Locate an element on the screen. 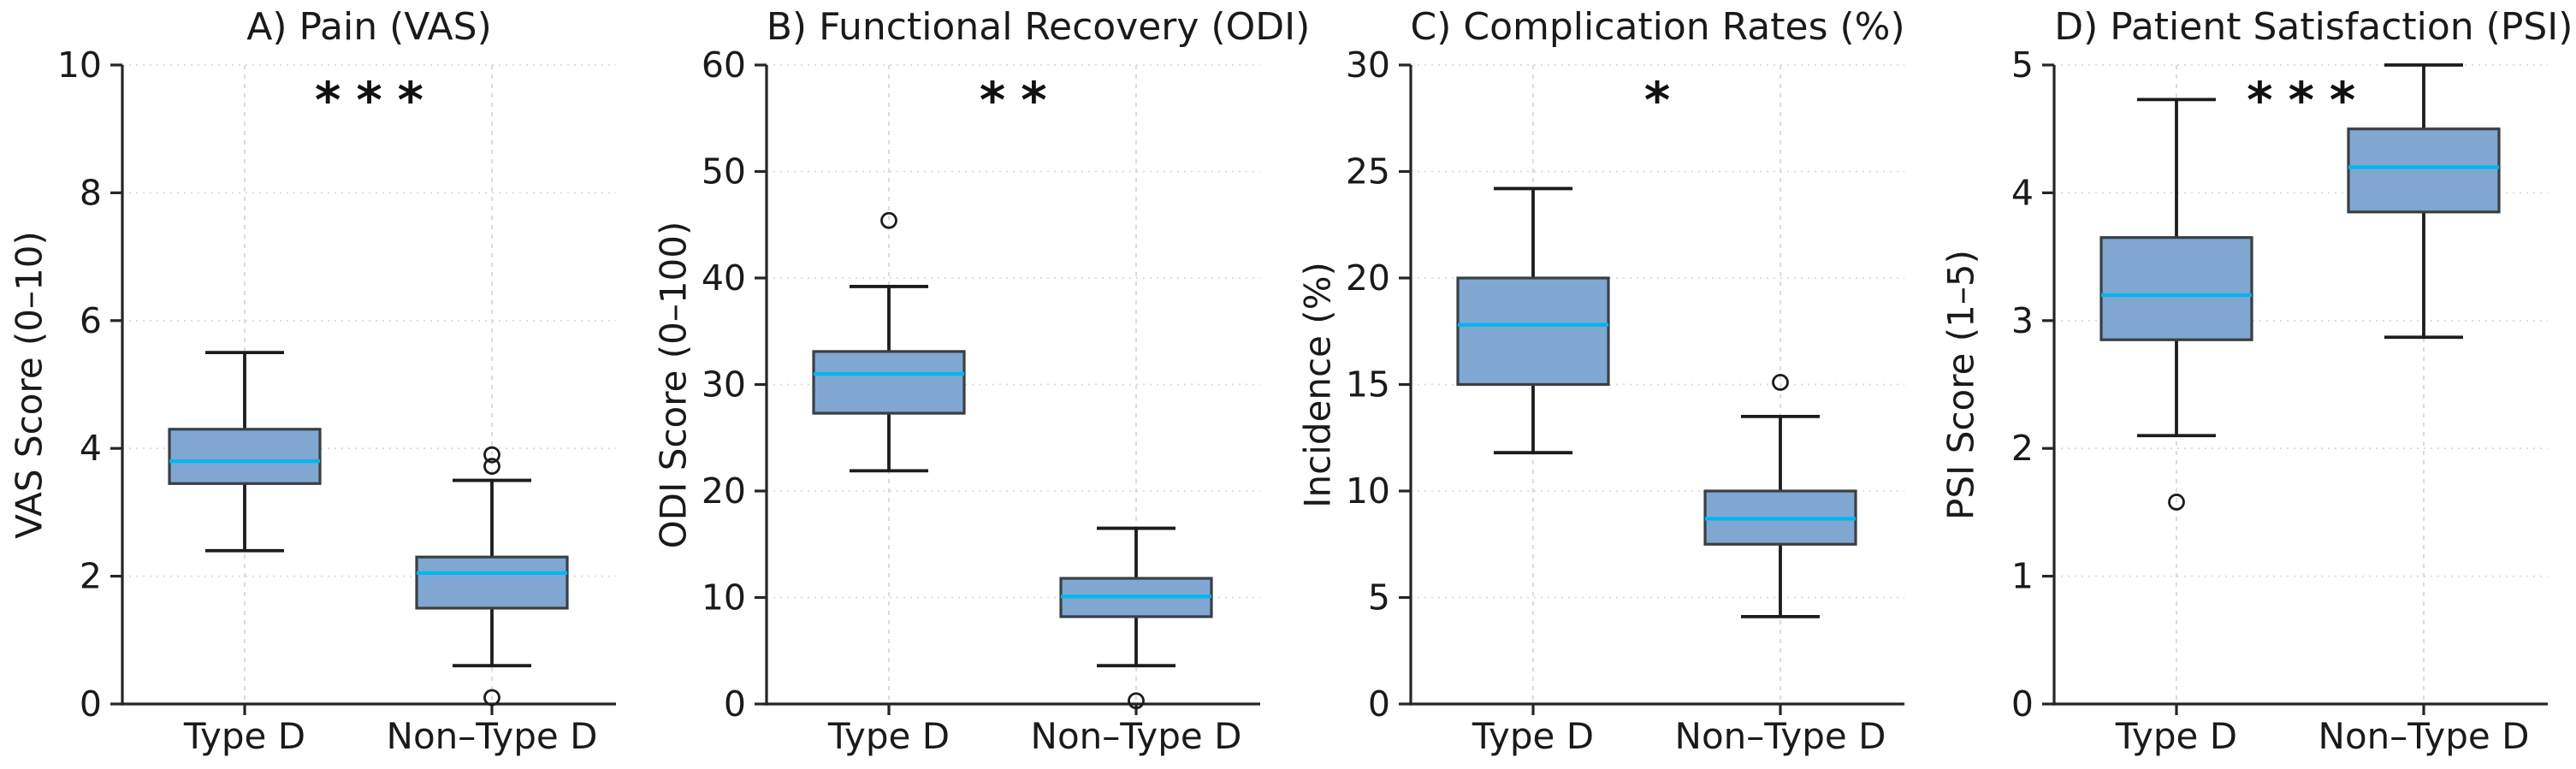 The image size is (2576, 769). y-tick-label: 3 is located at coordinates (2023, 320).